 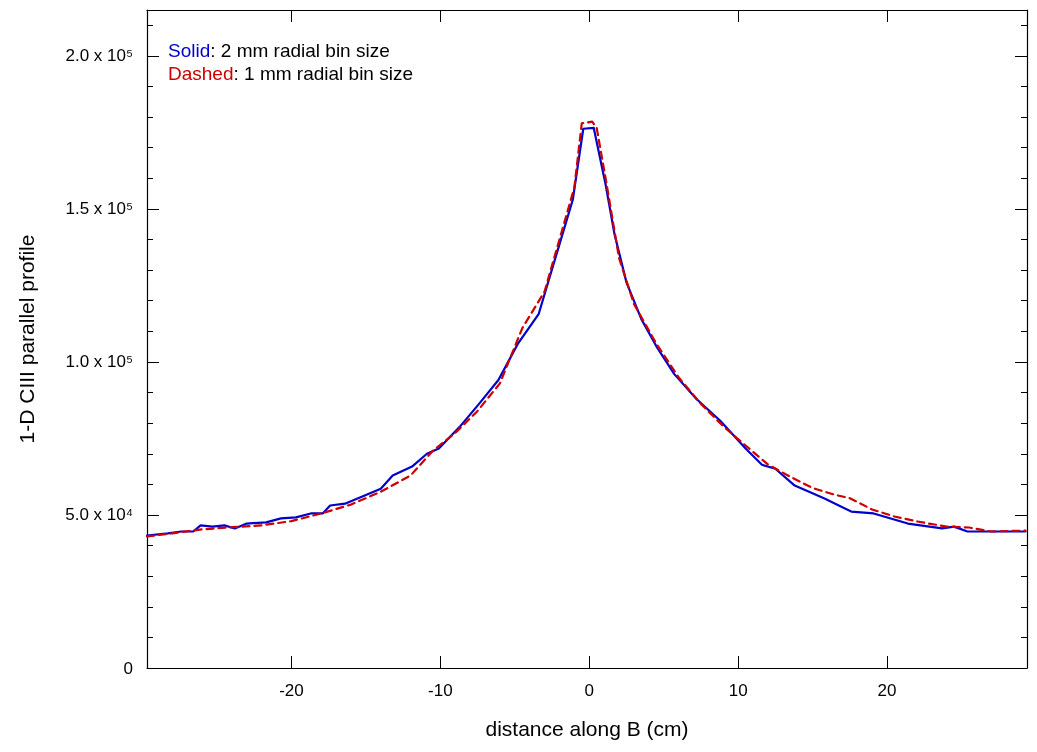 I want to click on y-tick-label: 1.5 x 10⁵, so click(x=99, y=209).